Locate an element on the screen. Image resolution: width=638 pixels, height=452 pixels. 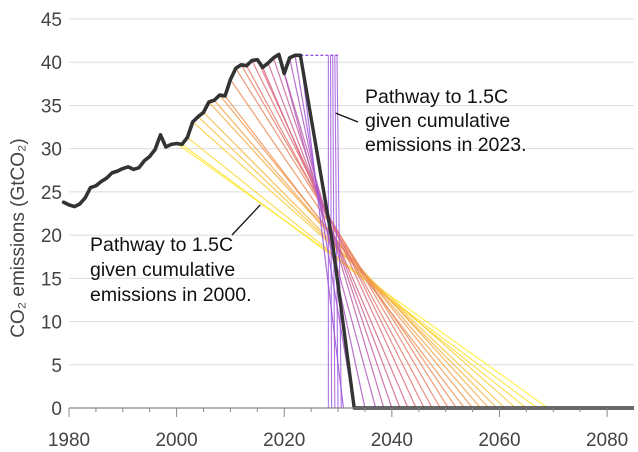
x-tick-label: 2060 is located at coordinates (499, 440).